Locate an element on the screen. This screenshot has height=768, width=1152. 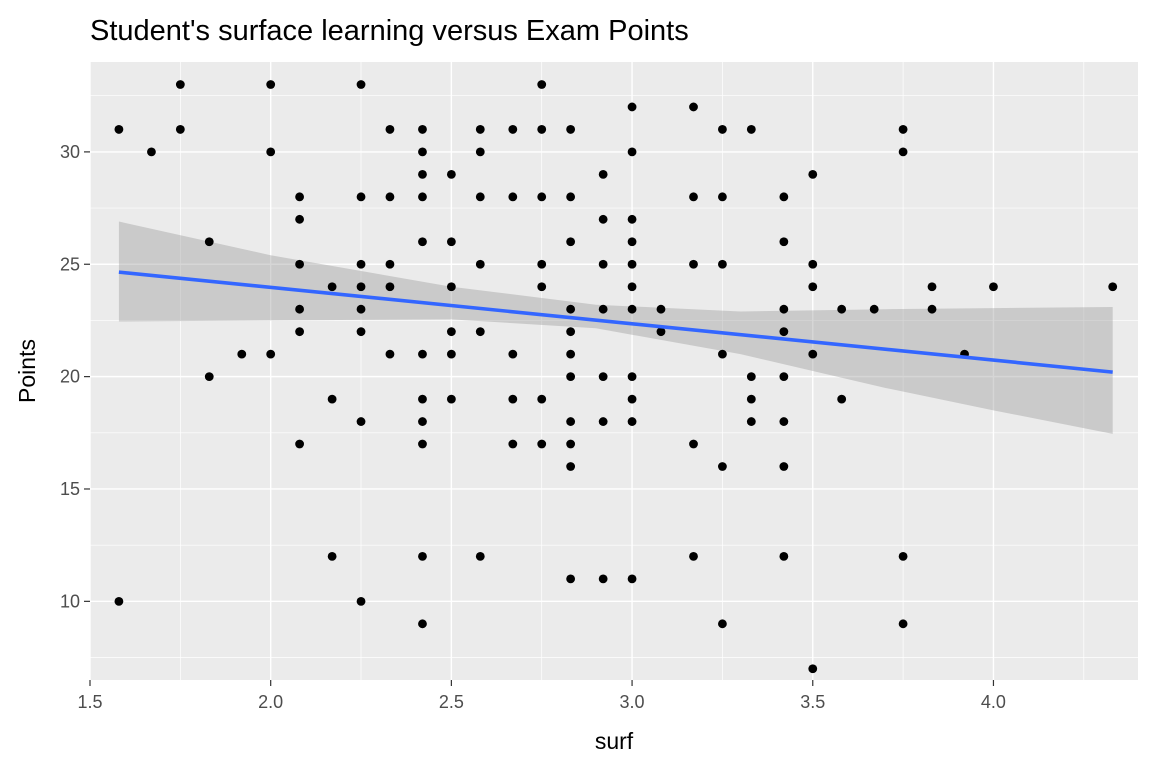
x-tick-label: 1.5 is located at coordinates (89, 702).